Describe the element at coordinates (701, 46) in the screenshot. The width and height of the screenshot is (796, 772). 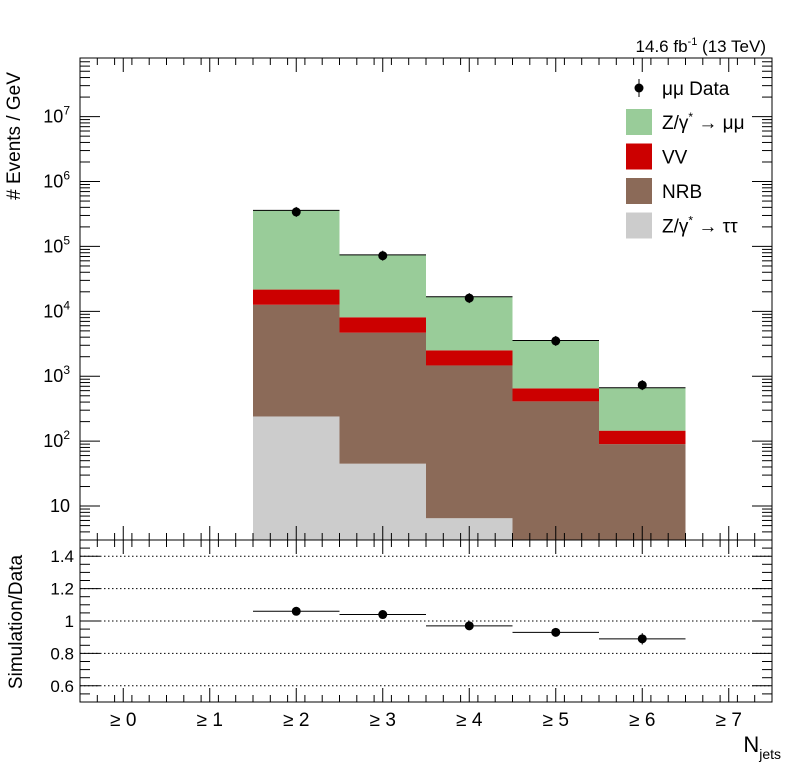
I see `lumi-label: 14.6 fb-1 (13 TeV)` at that location.